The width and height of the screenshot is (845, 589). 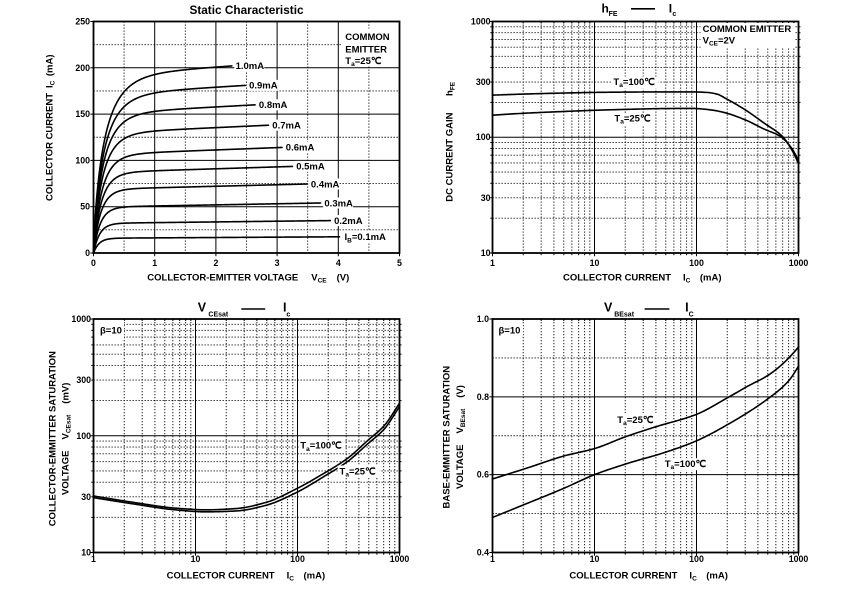 I want to click on svg-text: 4, so click(x=338, y=263).